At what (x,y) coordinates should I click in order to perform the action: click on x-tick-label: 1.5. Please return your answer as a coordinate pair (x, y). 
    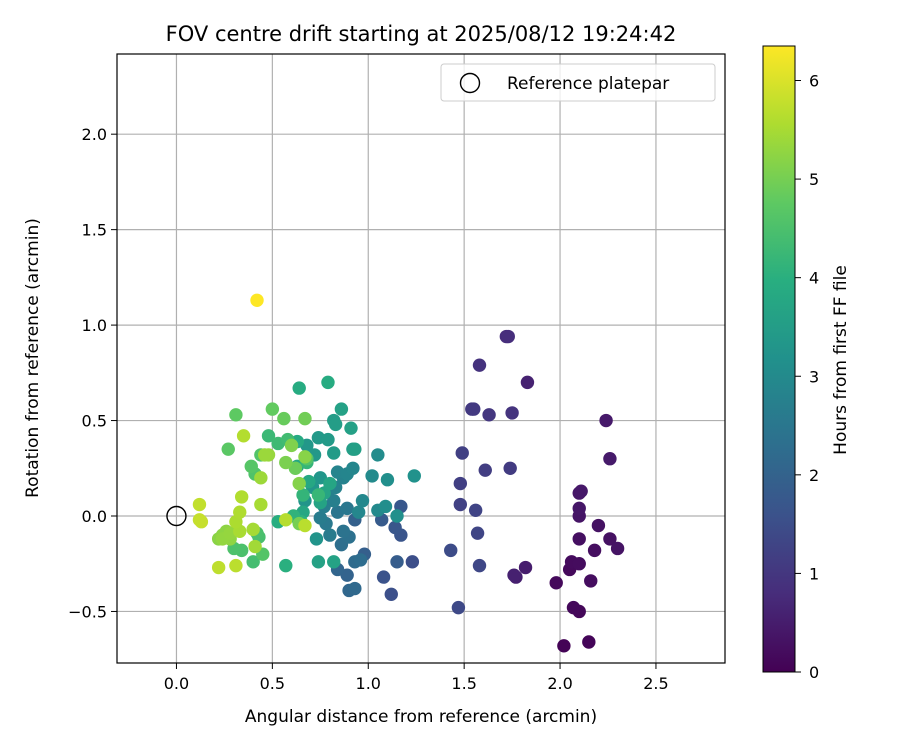
    Looking at the image, I should click on (463, 683).